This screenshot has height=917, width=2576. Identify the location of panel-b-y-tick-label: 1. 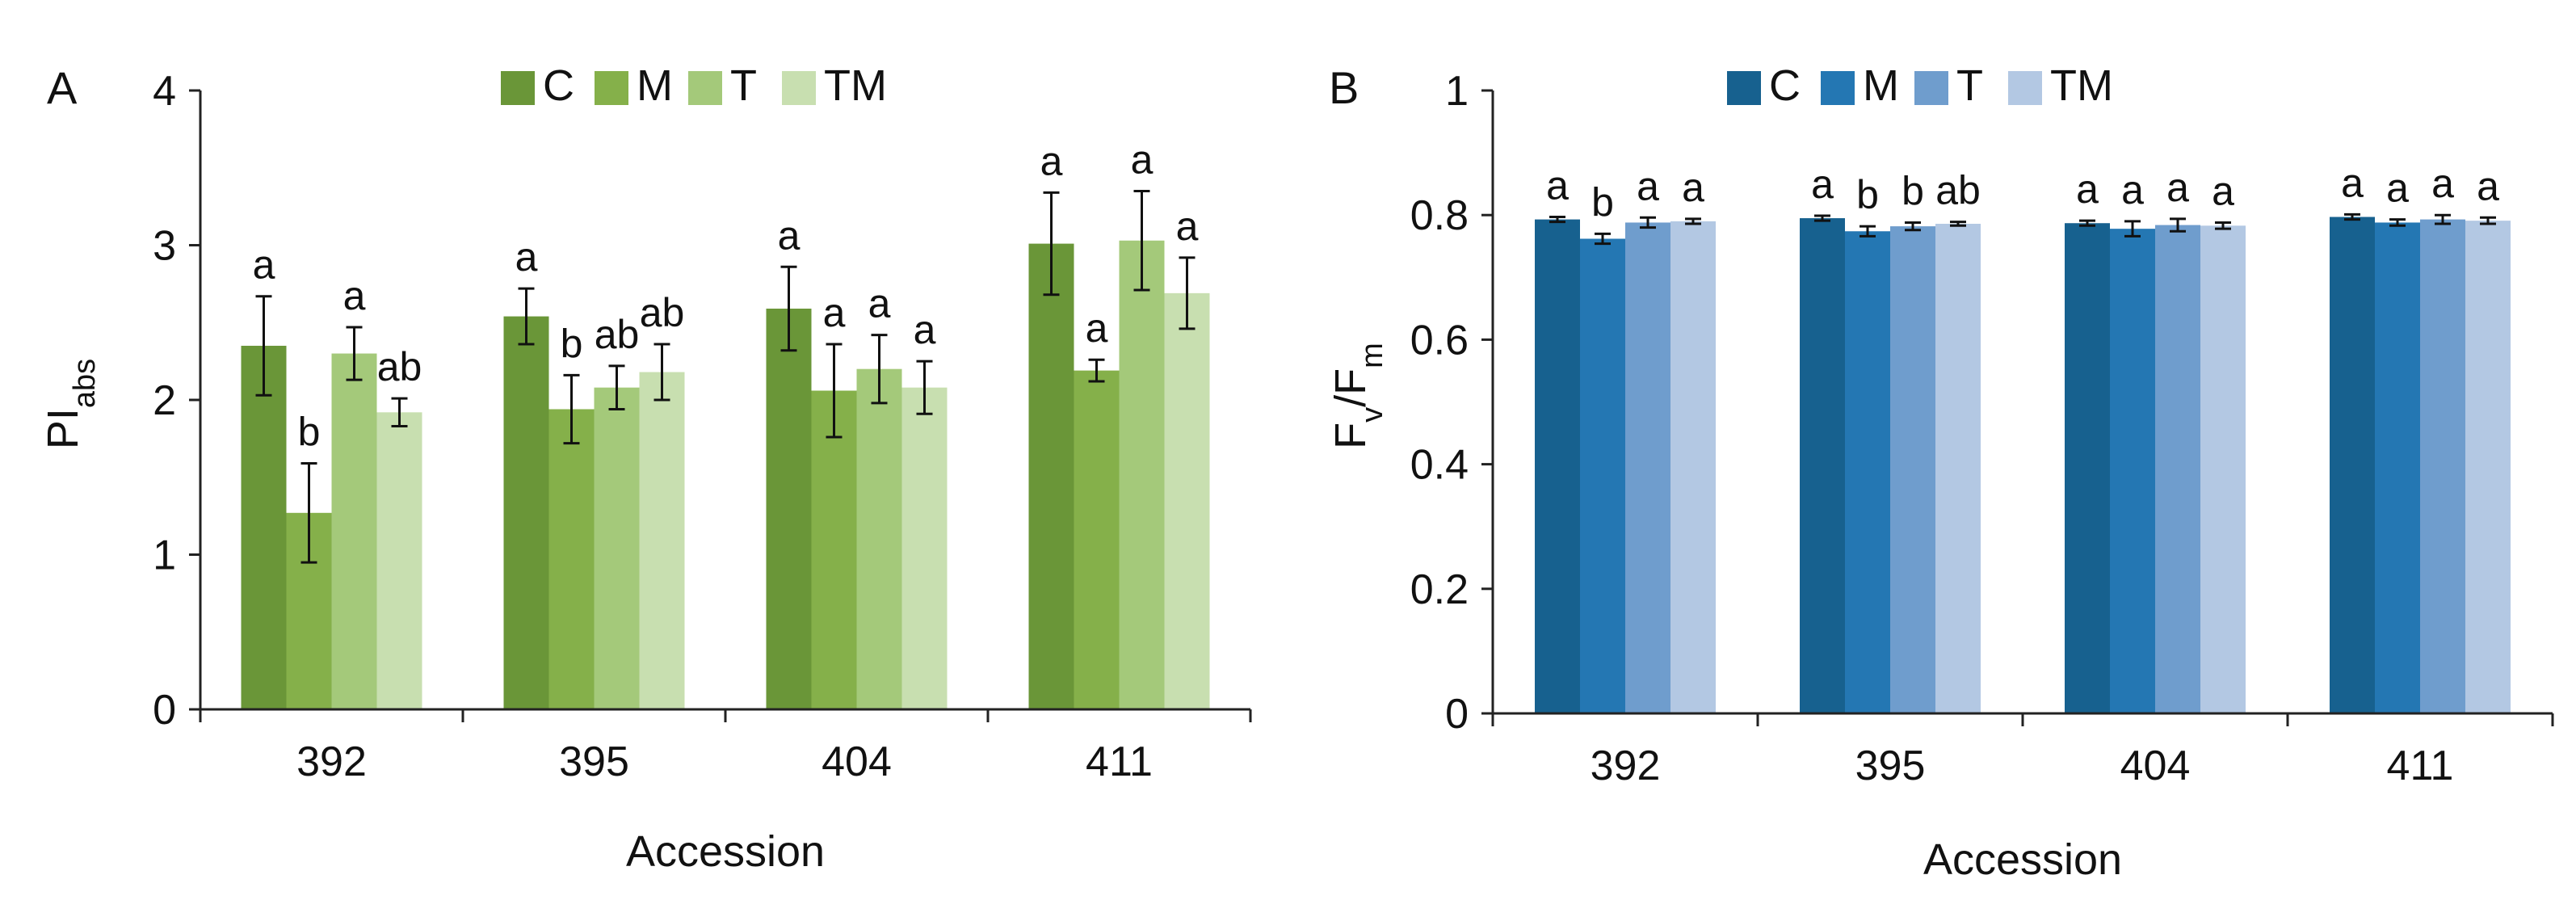
(1457, 91).